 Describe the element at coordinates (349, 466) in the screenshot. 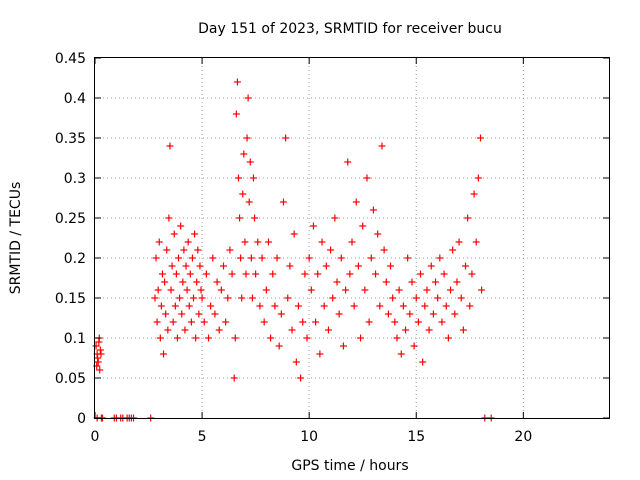

I see `x-axis-label: GPS time / hours` at that location.